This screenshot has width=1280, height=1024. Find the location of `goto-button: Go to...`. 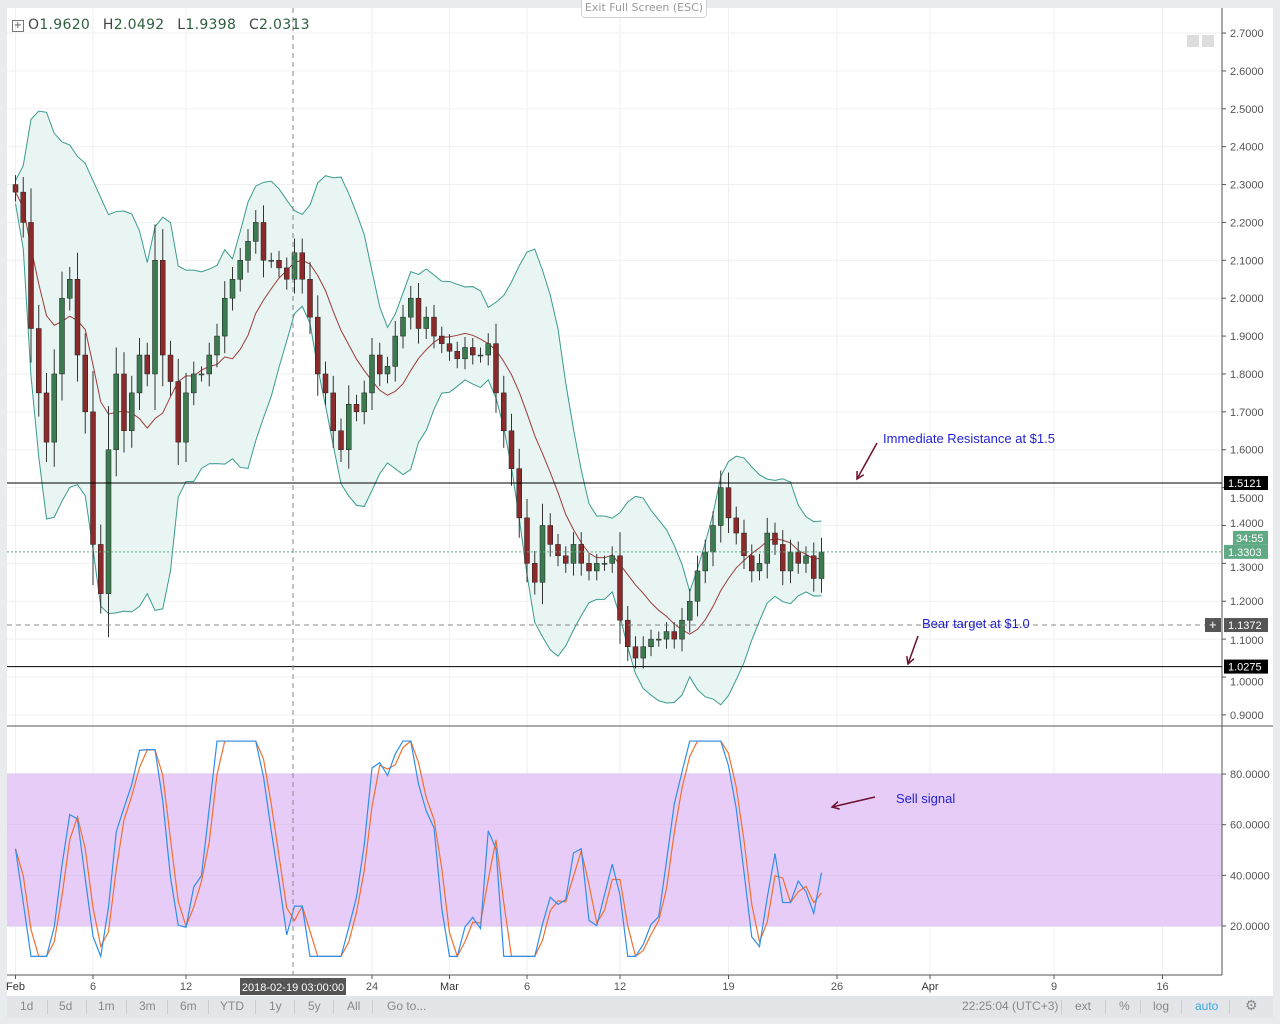

goto-button: Go to... is located at coordinates (407, 1006).